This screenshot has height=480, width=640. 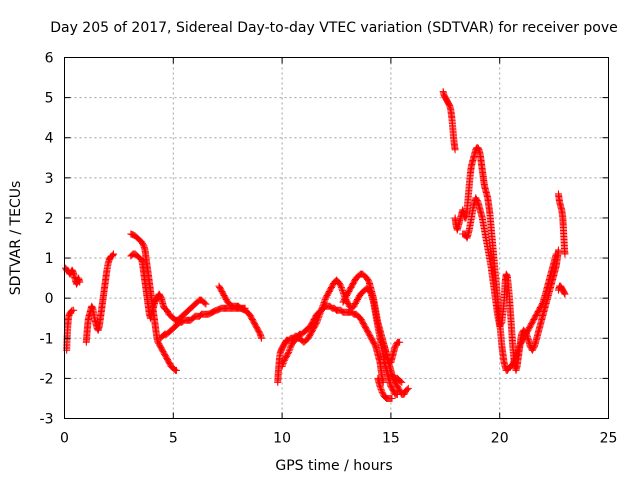 What do you see at coordinates (49, 99) in the screenshot?
I see `y-tick-label: 5` at bounding box center [49, 99].